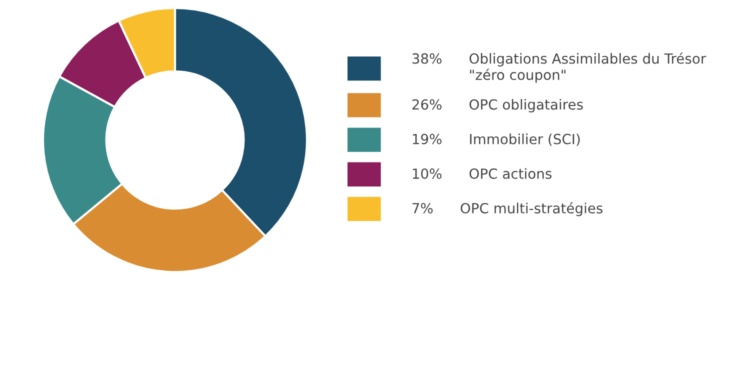 The height and width of the screenshot is (374, 750). I want to click on legend-label: 10% OPC actions, so click(482, 173).